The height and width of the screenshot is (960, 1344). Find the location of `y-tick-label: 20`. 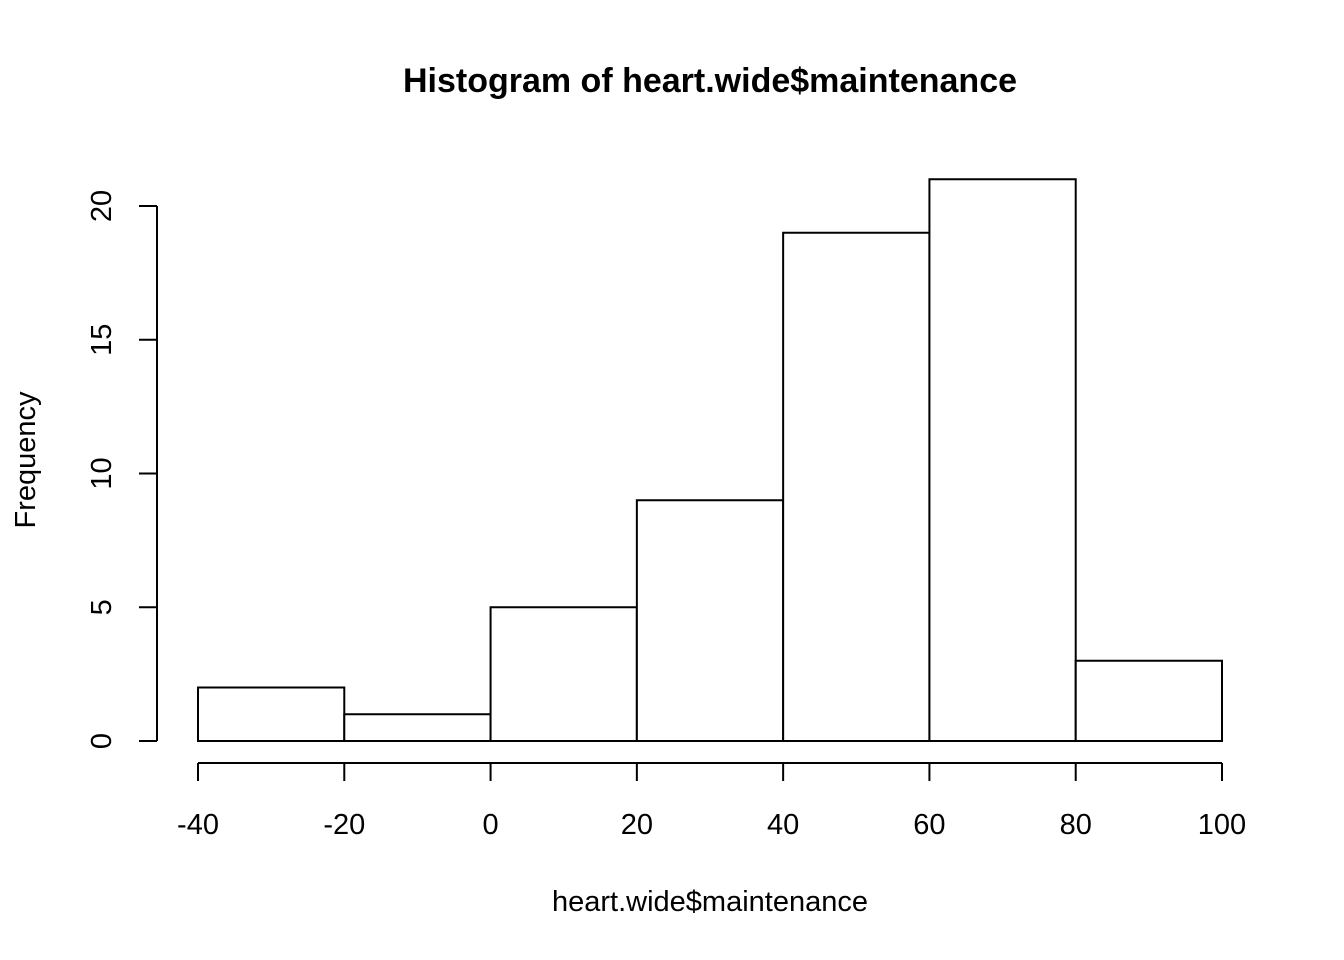

y-tick-label: 20 is located at coordinates (102, 206).